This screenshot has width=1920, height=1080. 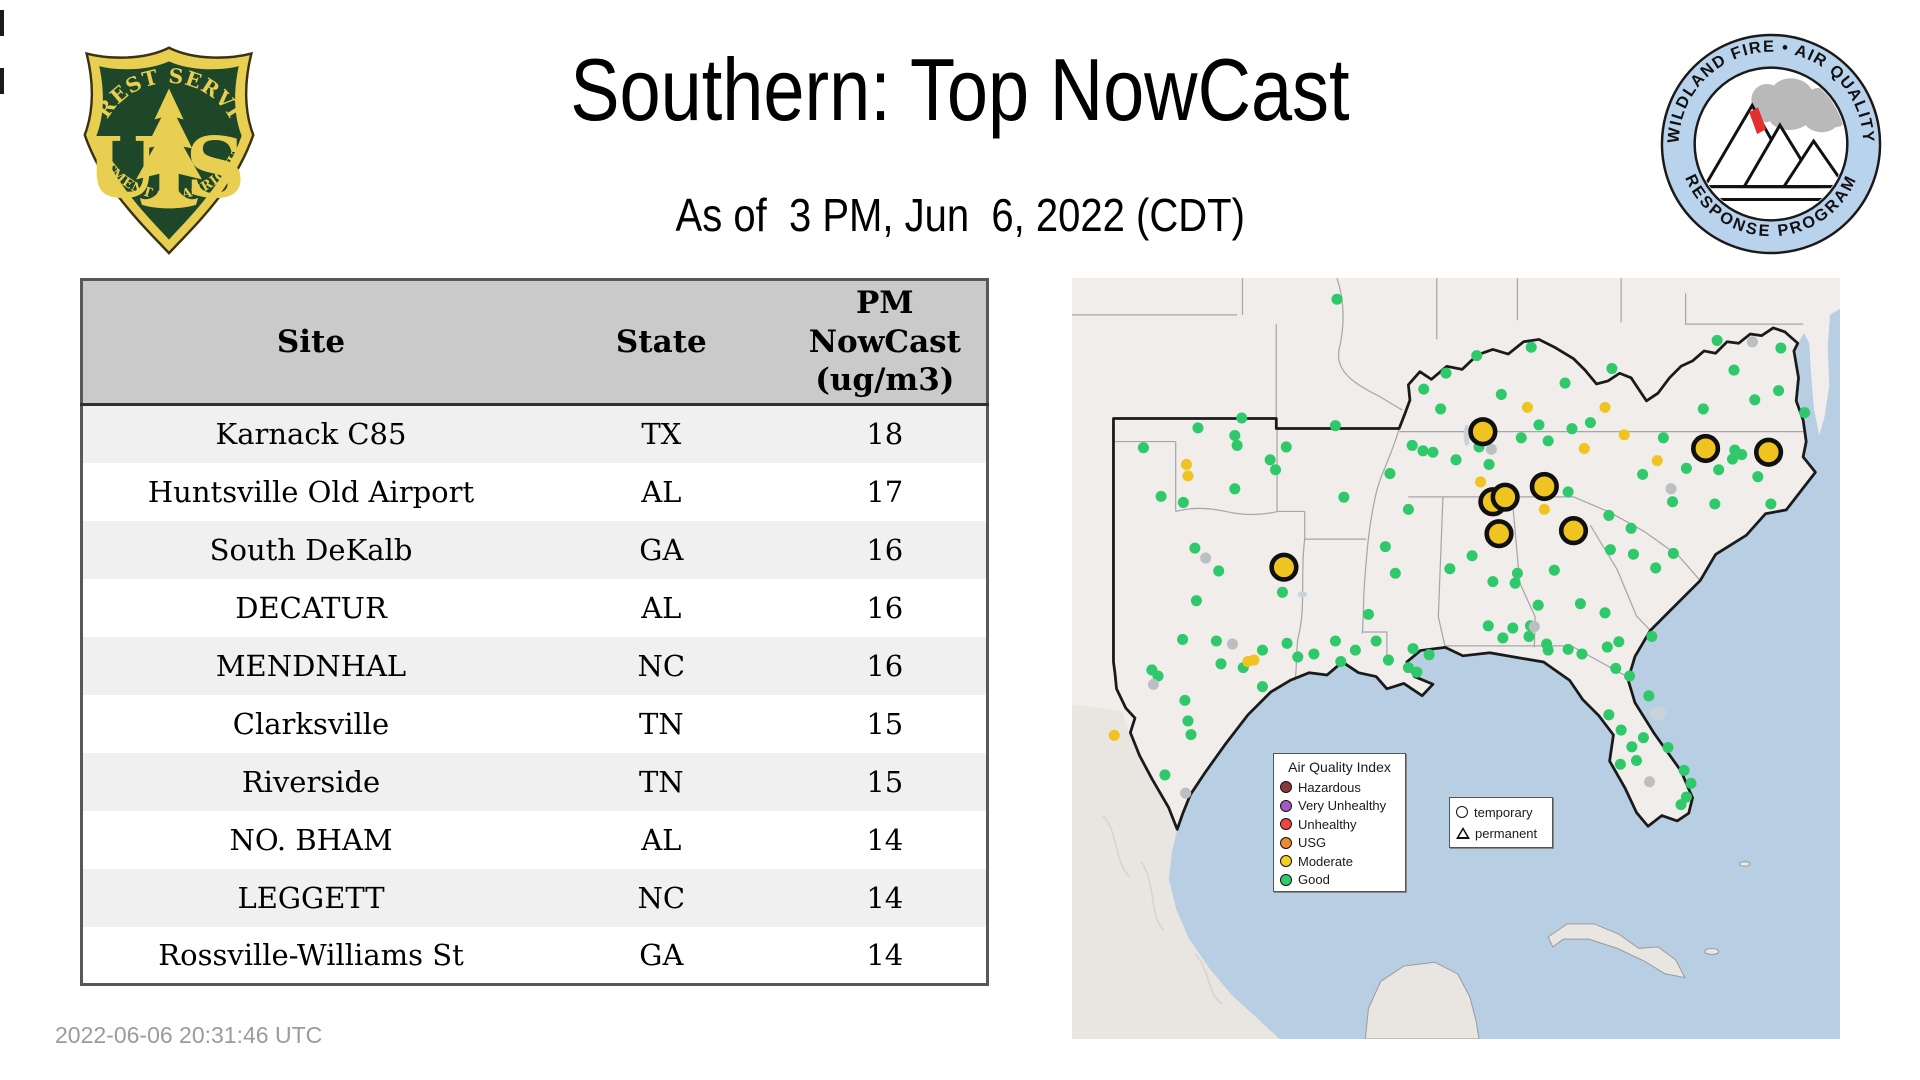 What do you see at coordinates (1466, 435) in the screenshot?
I see `map-lake-kentucky` at bounding box center [1466, 435].